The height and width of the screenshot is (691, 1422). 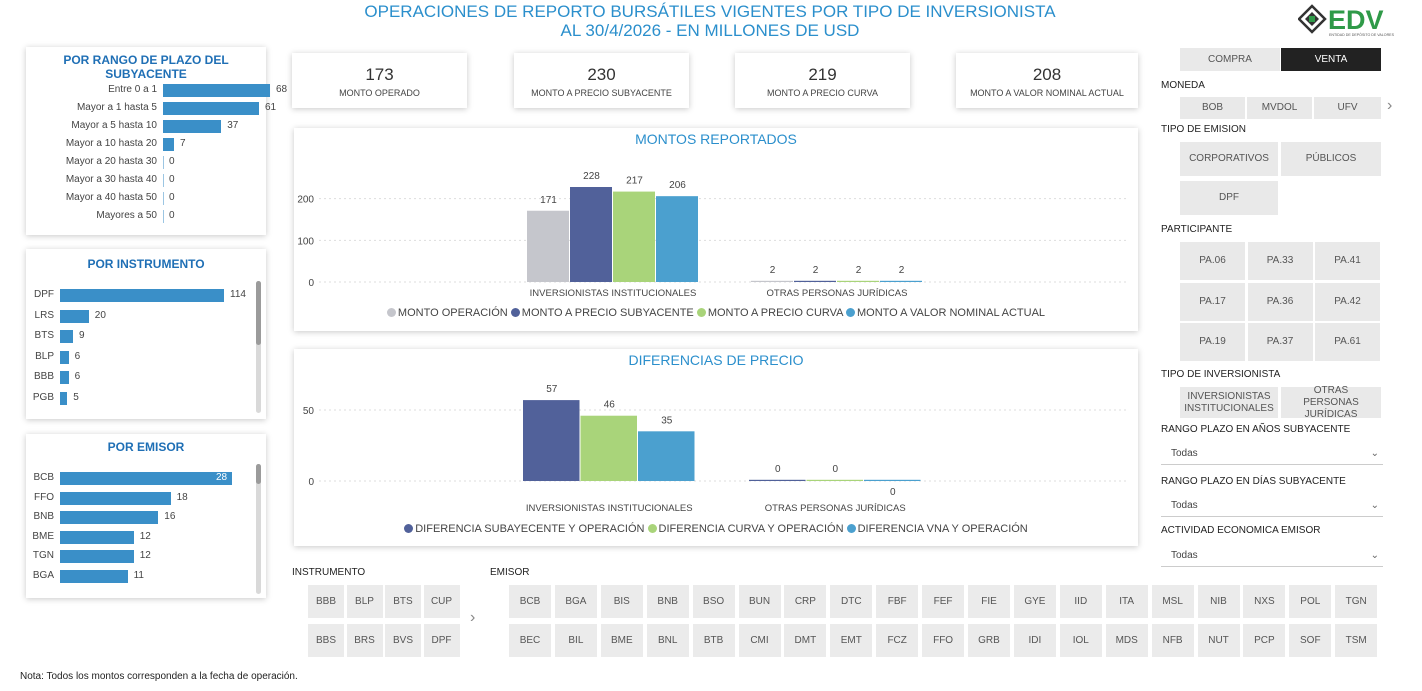 I want to click on emisor-chip-dmt: DMT, so click(x=805, y=640).